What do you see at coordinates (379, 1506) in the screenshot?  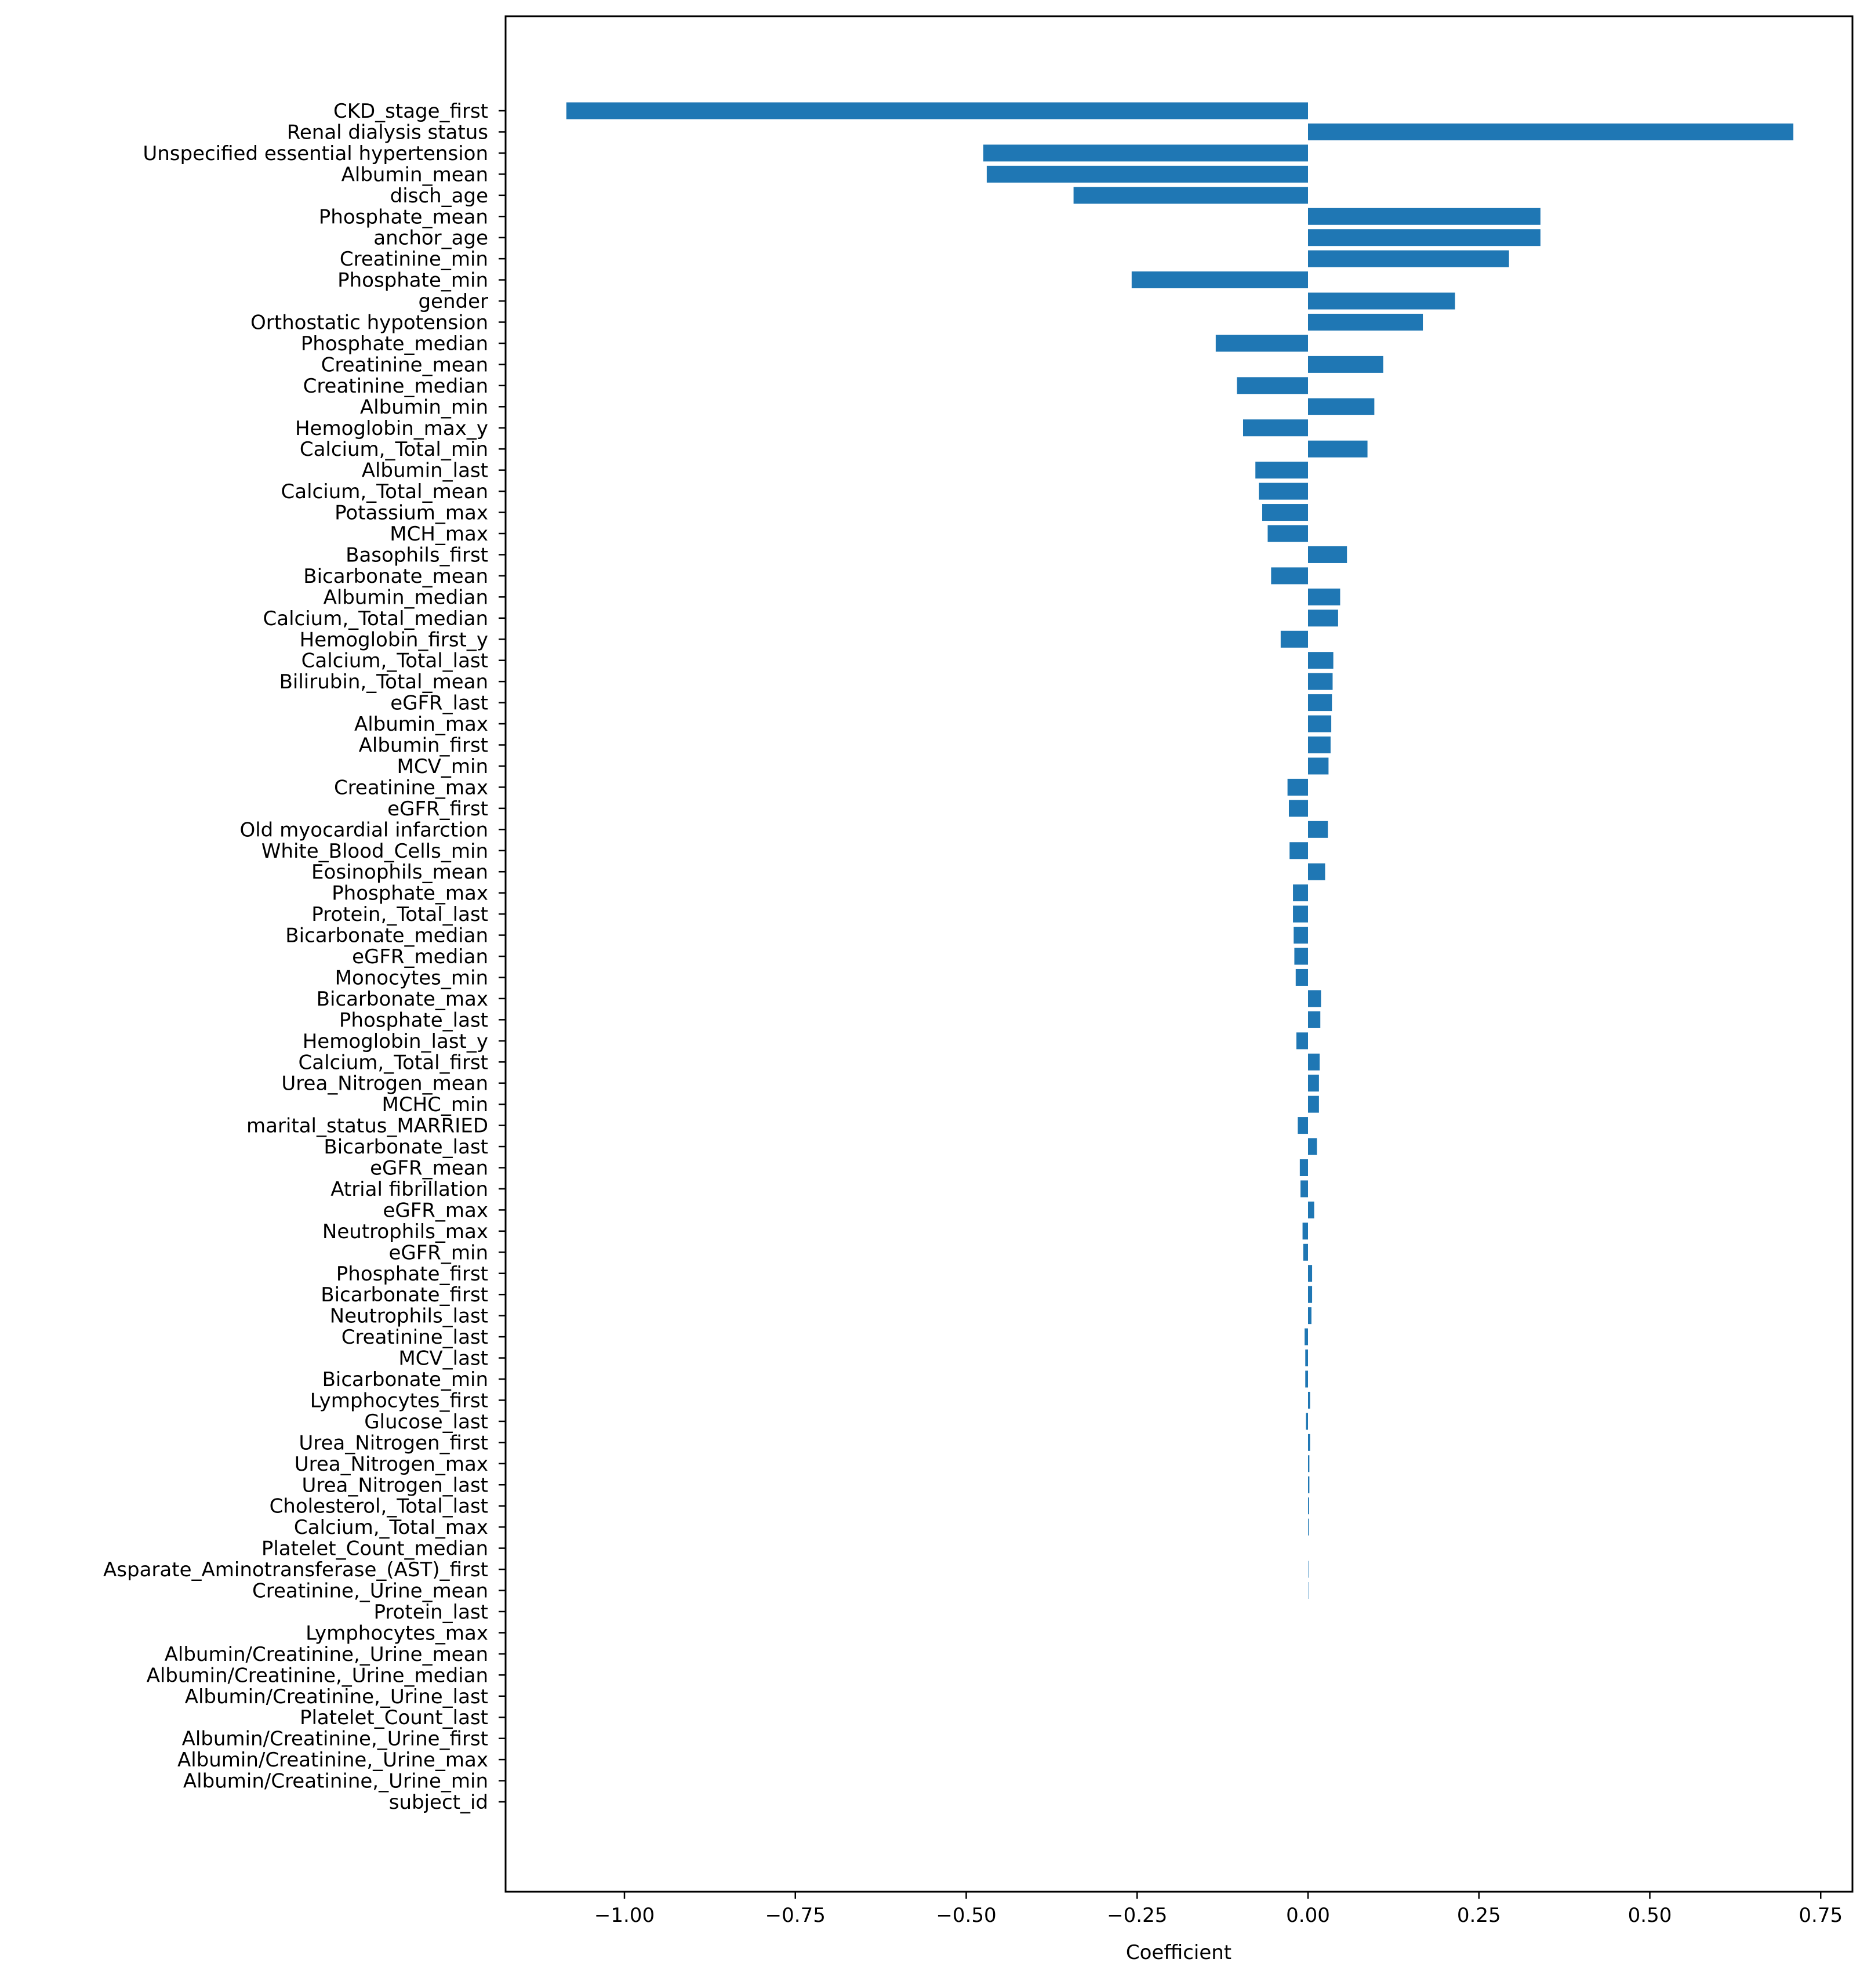 I see `y-tick-label: Cholesterol,_Total_last` at bounding box center [379, 1506].